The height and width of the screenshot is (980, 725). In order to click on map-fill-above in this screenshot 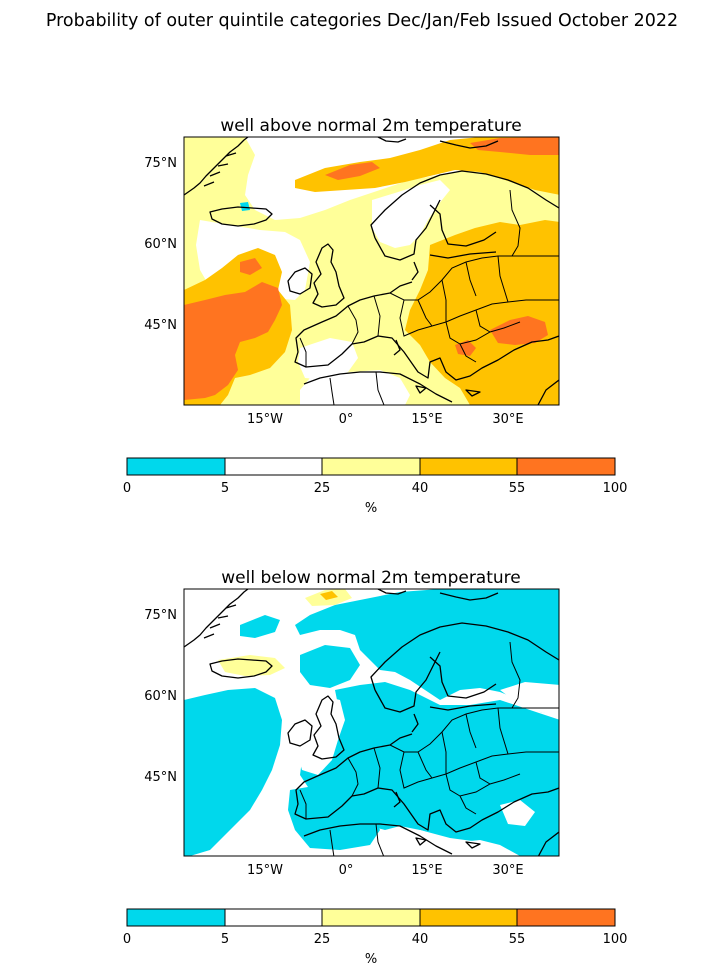, I will do `click(371, 271)`.